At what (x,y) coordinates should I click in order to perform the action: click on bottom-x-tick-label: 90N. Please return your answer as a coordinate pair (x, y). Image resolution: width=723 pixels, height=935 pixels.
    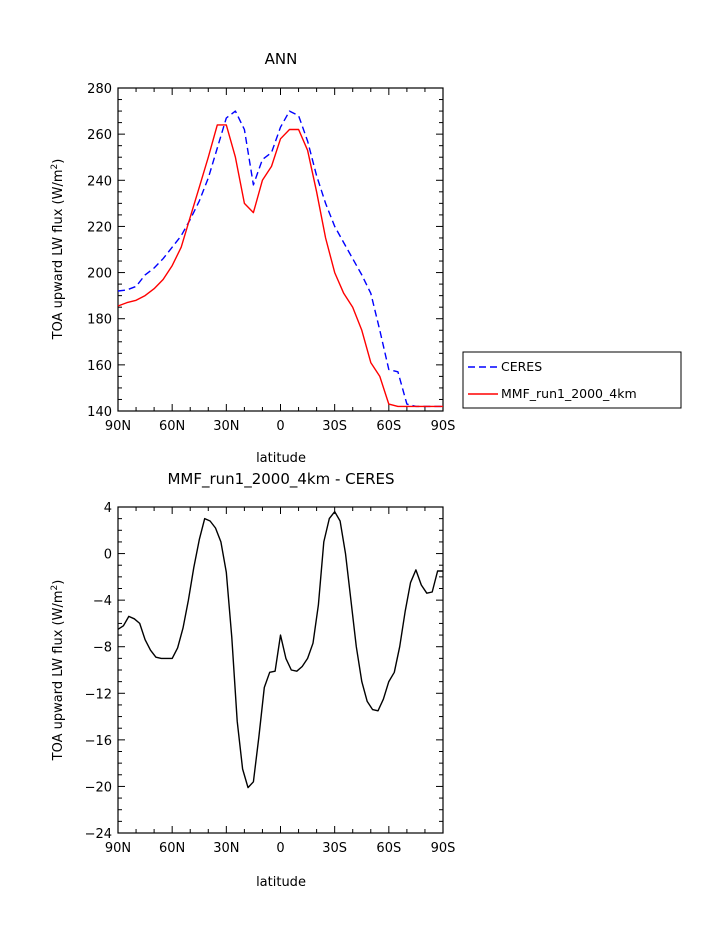
    Looking at the image, I should click on (118, 848).